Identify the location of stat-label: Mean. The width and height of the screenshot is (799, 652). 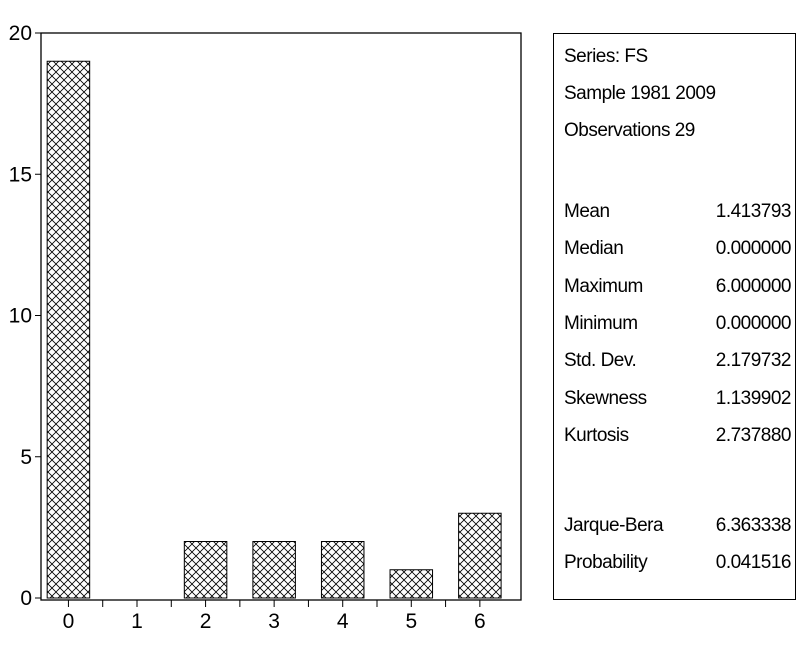
(587, 211).